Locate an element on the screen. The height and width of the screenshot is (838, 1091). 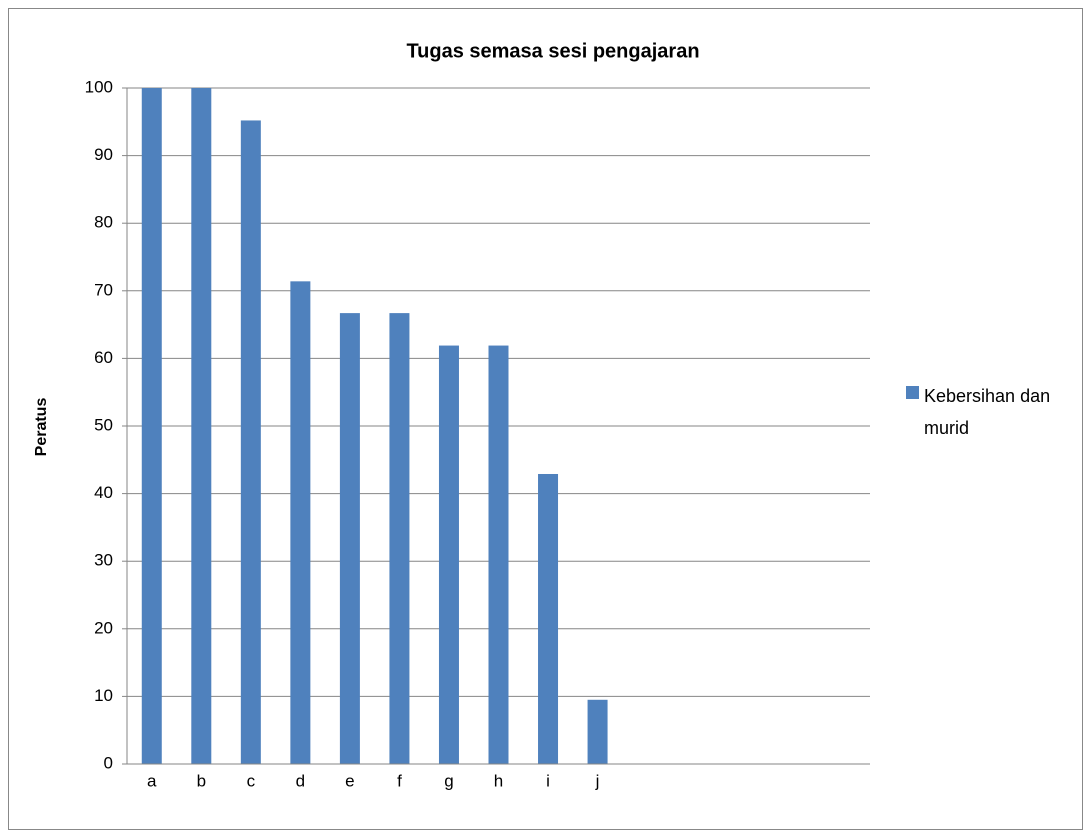
y-tick-label: 70 is located at coordinates (103, 289).